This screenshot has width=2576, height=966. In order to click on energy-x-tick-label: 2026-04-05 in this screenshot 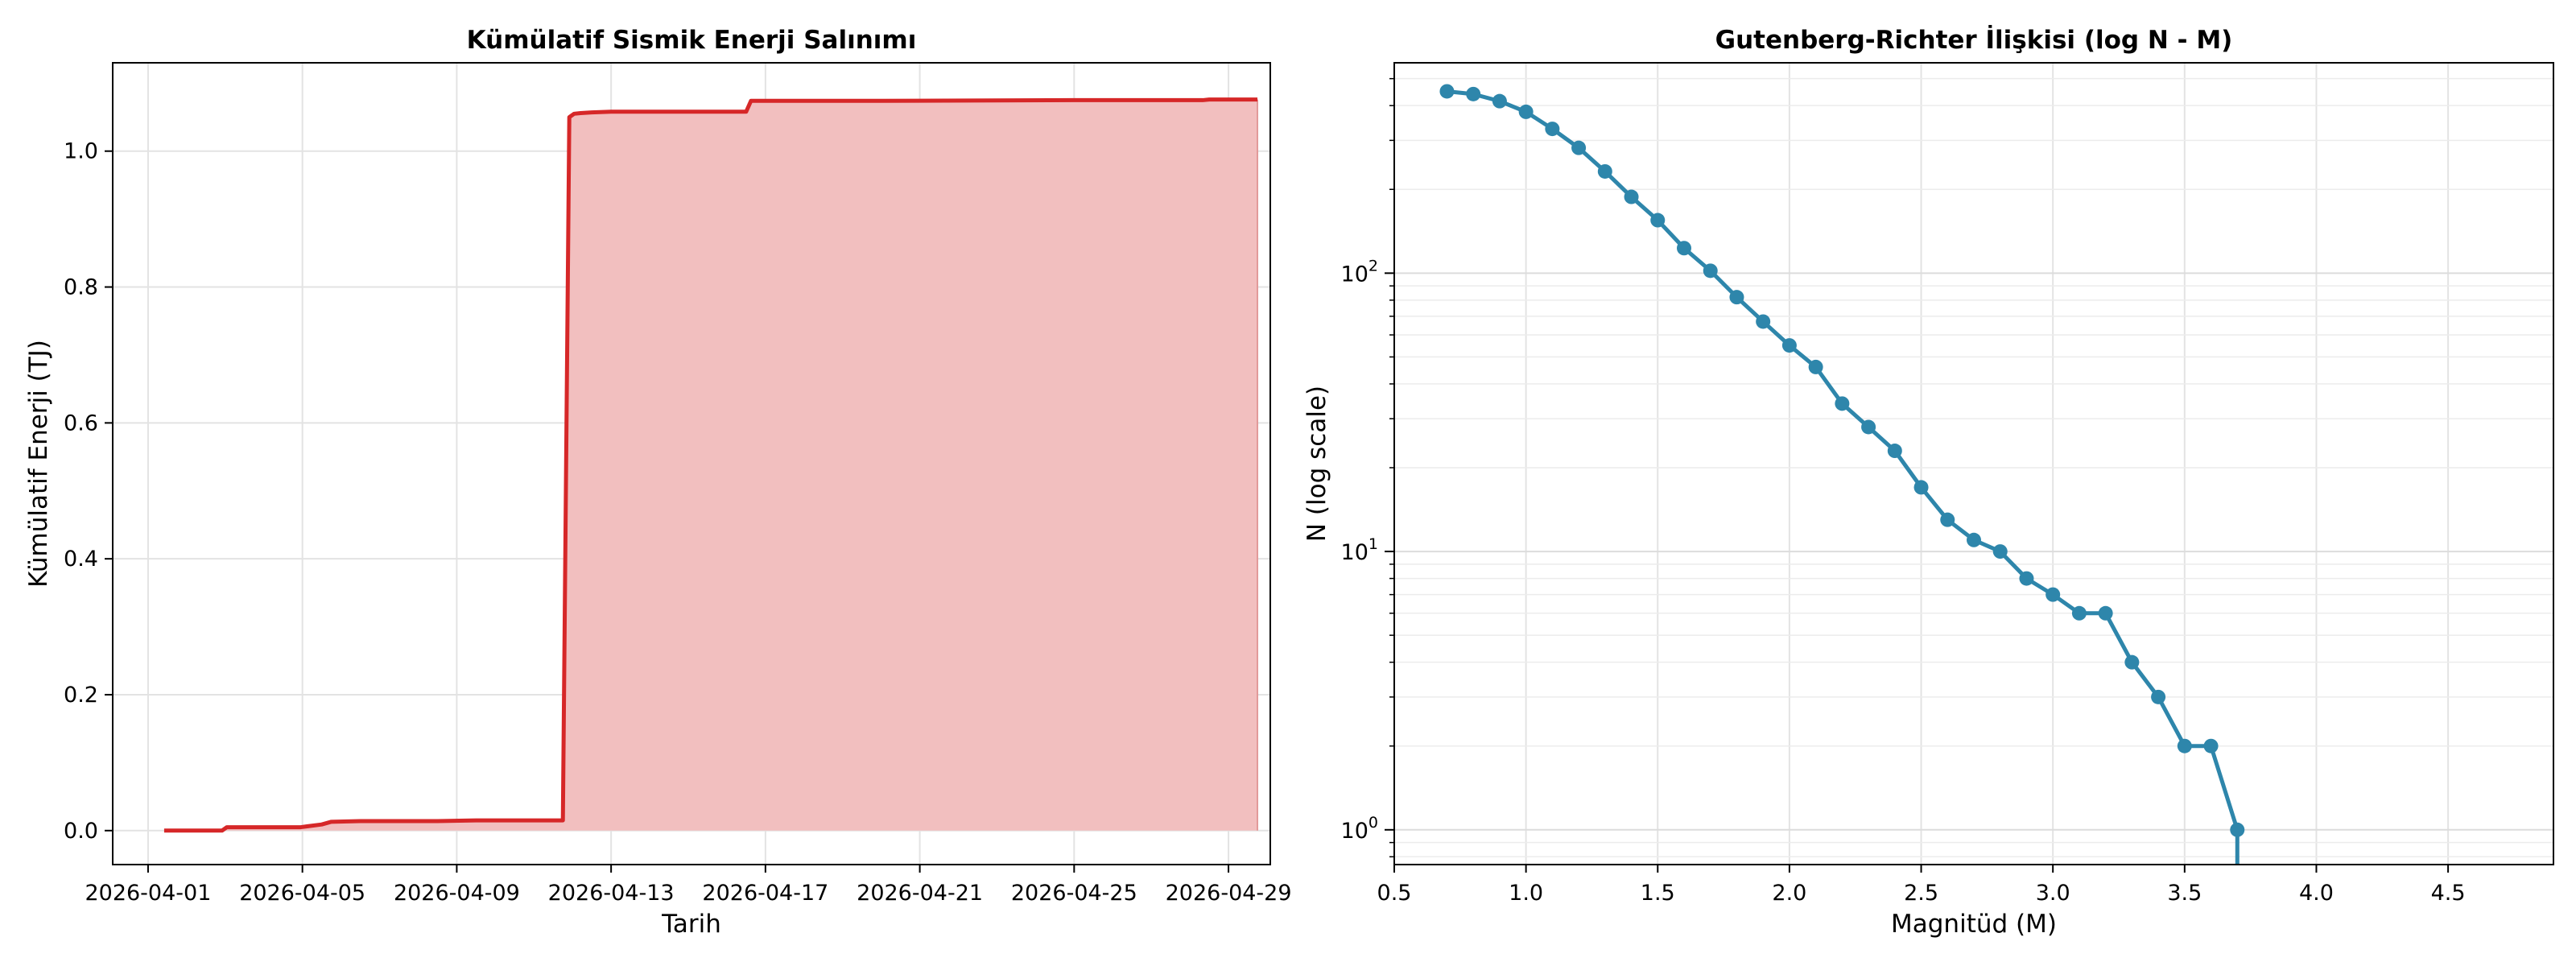, I will do `click(302, 893)`.